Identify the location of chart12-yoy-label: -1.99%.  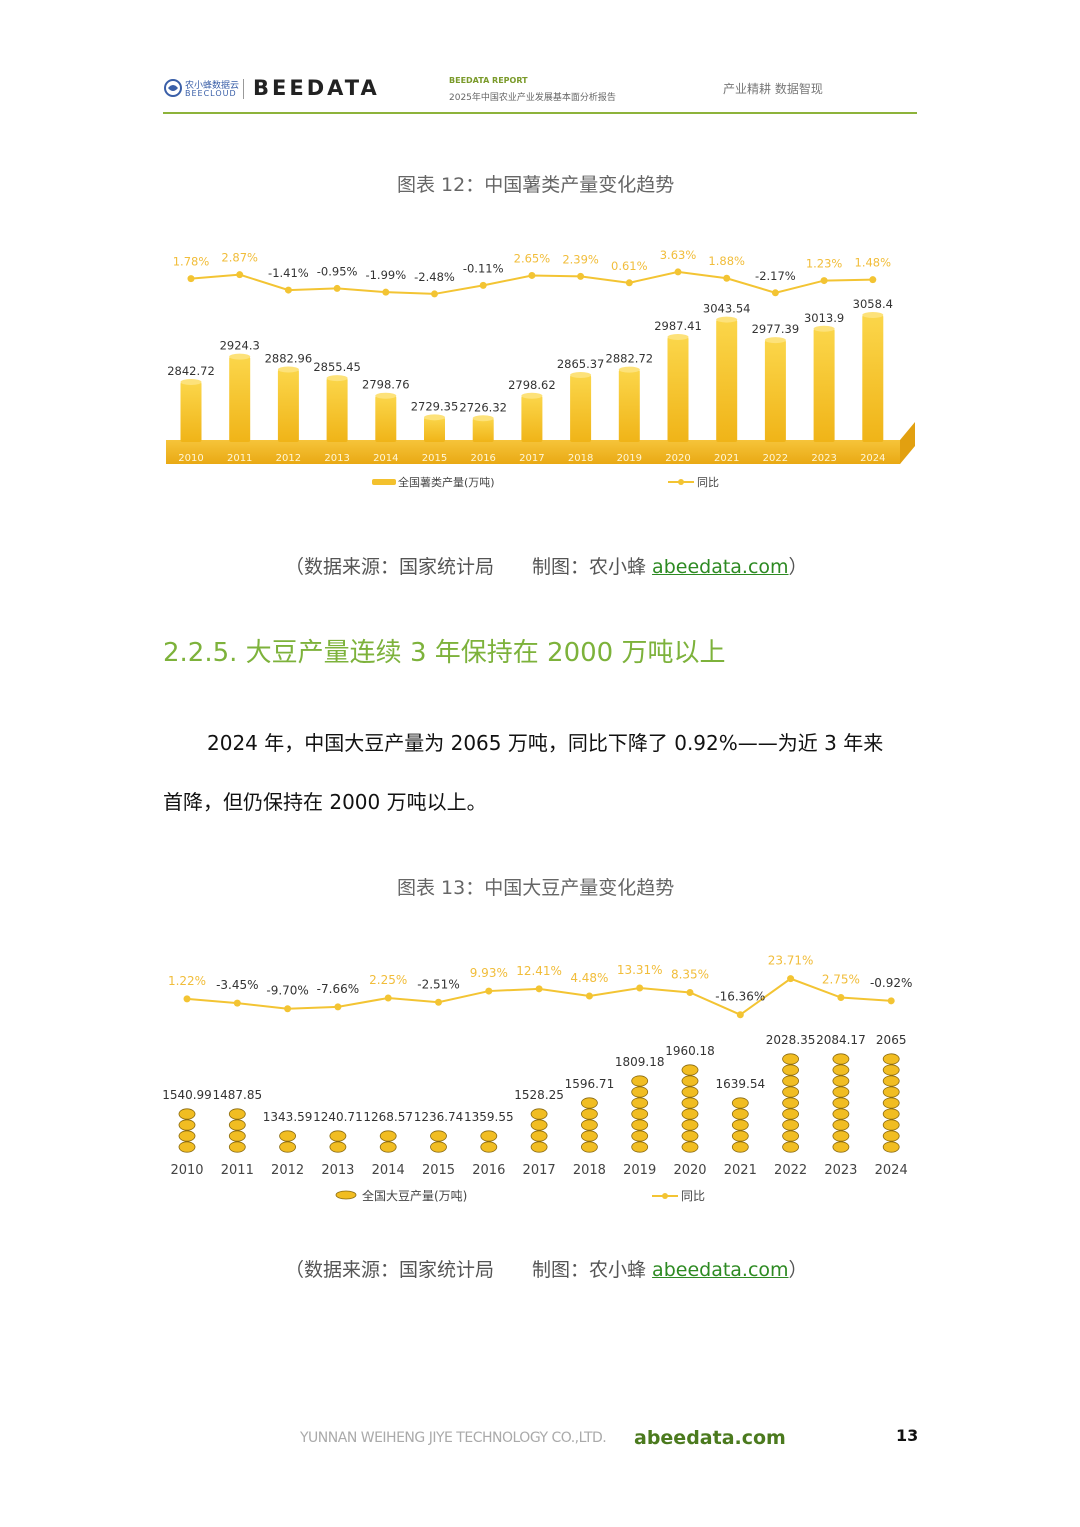
(385, 275).